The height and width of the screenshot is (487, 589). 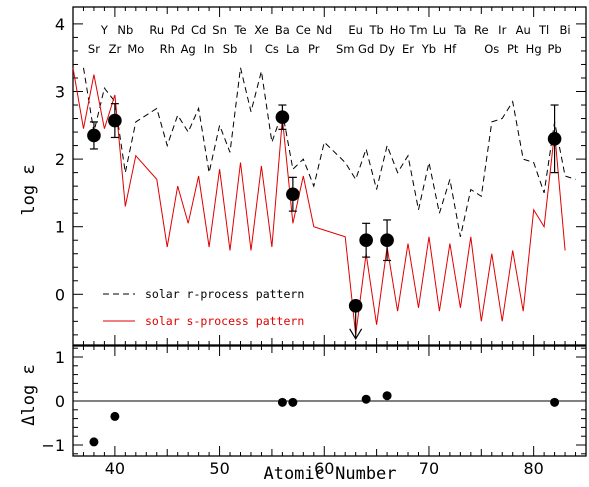 I want to click on element-label-sr: Sr, so click(x=94, y=49).